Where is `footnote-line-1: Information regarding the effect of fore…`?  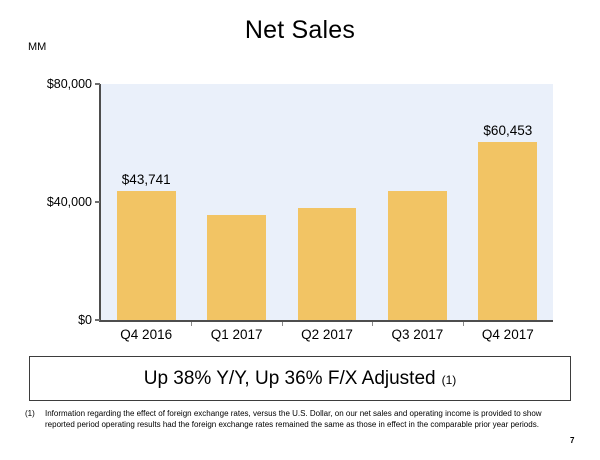 footnote-line-1: Information regarding the effect of fore… is located at coordinates (293, 413).